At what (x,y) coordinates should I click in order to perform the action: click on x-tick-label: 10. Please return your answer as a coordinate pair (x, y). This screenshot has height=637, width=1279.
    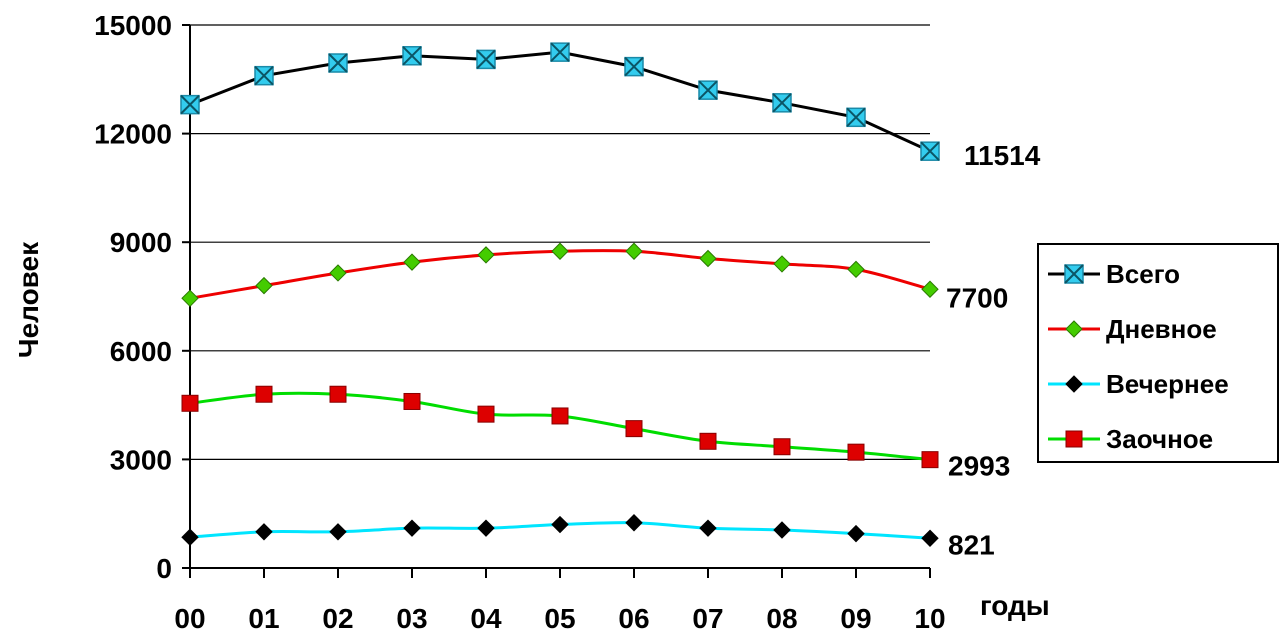
    Looking at the image, I should click on (929, 618).